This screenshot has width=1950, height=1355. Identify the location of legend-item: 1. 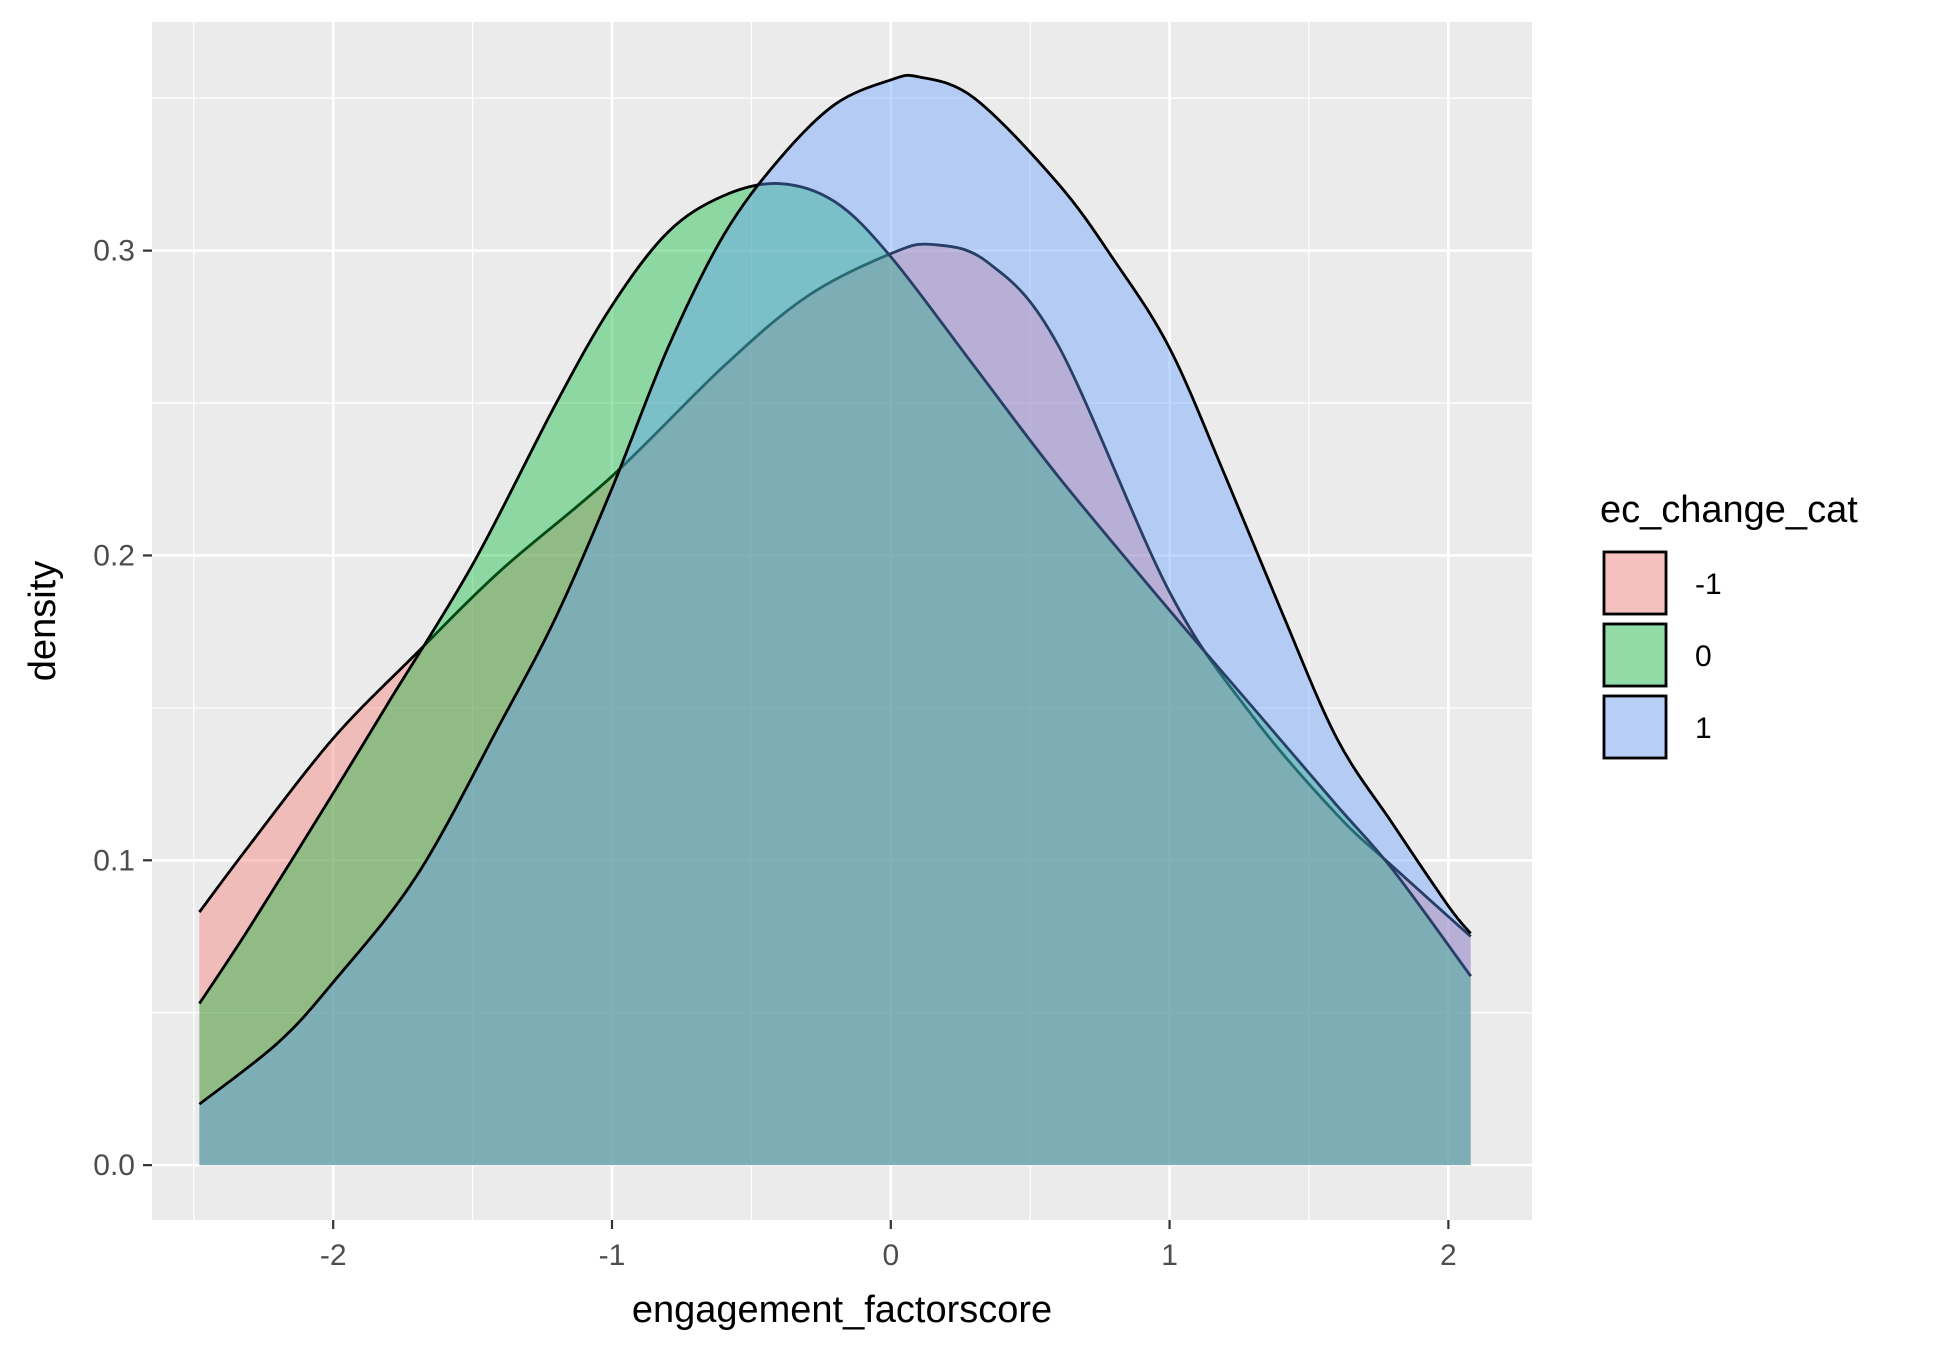
(1657, 727).